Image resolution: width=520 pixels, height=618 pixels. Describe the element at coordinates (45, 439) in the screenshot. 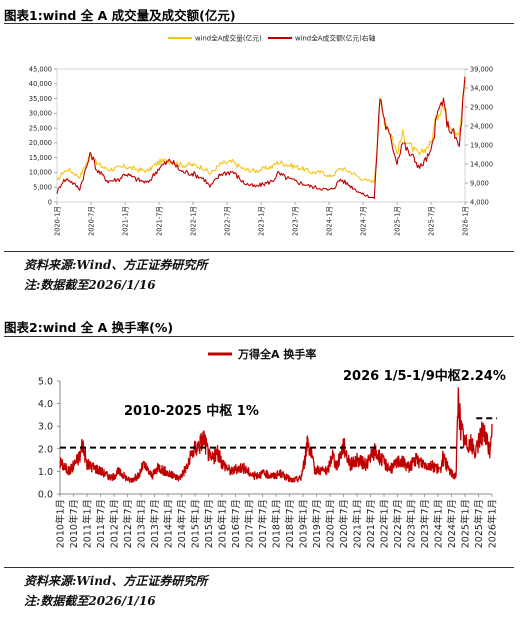

I see `c2-y-axis-labels: 0.0 1.0 2.0 3.0 4.0 5.0` at that location.